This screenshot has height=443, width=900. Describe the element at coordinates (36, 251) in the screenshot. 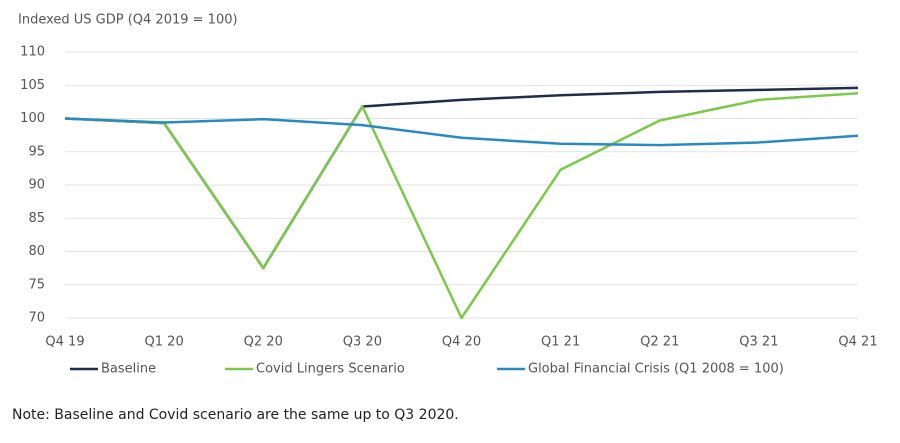

I see `y-tick-label: 80` at that location.